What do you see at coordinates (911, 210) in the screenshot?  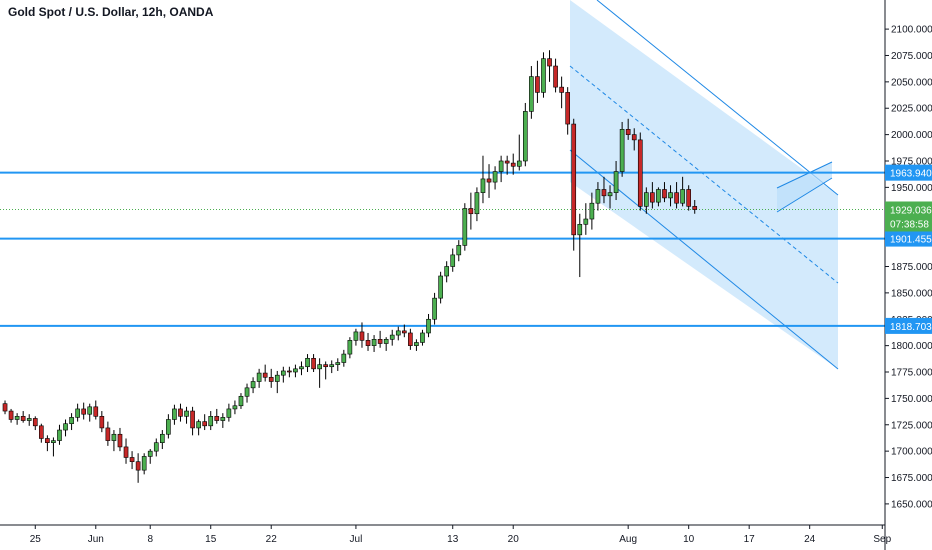 I see `last-price-label: 1929.036` at bounding box center [911, 210].